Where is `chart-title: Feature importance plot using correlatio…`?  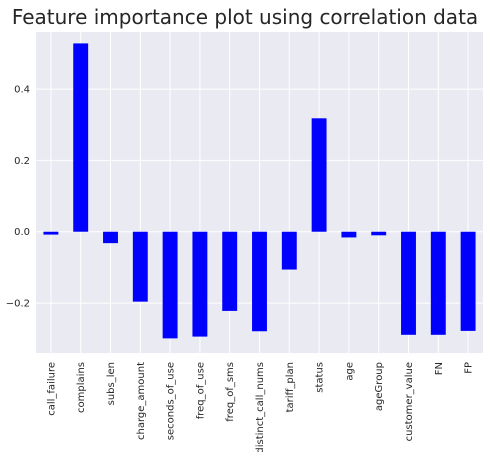
chart-title: Feature importance plot using correlatio… is located at coordinates (245, 17).